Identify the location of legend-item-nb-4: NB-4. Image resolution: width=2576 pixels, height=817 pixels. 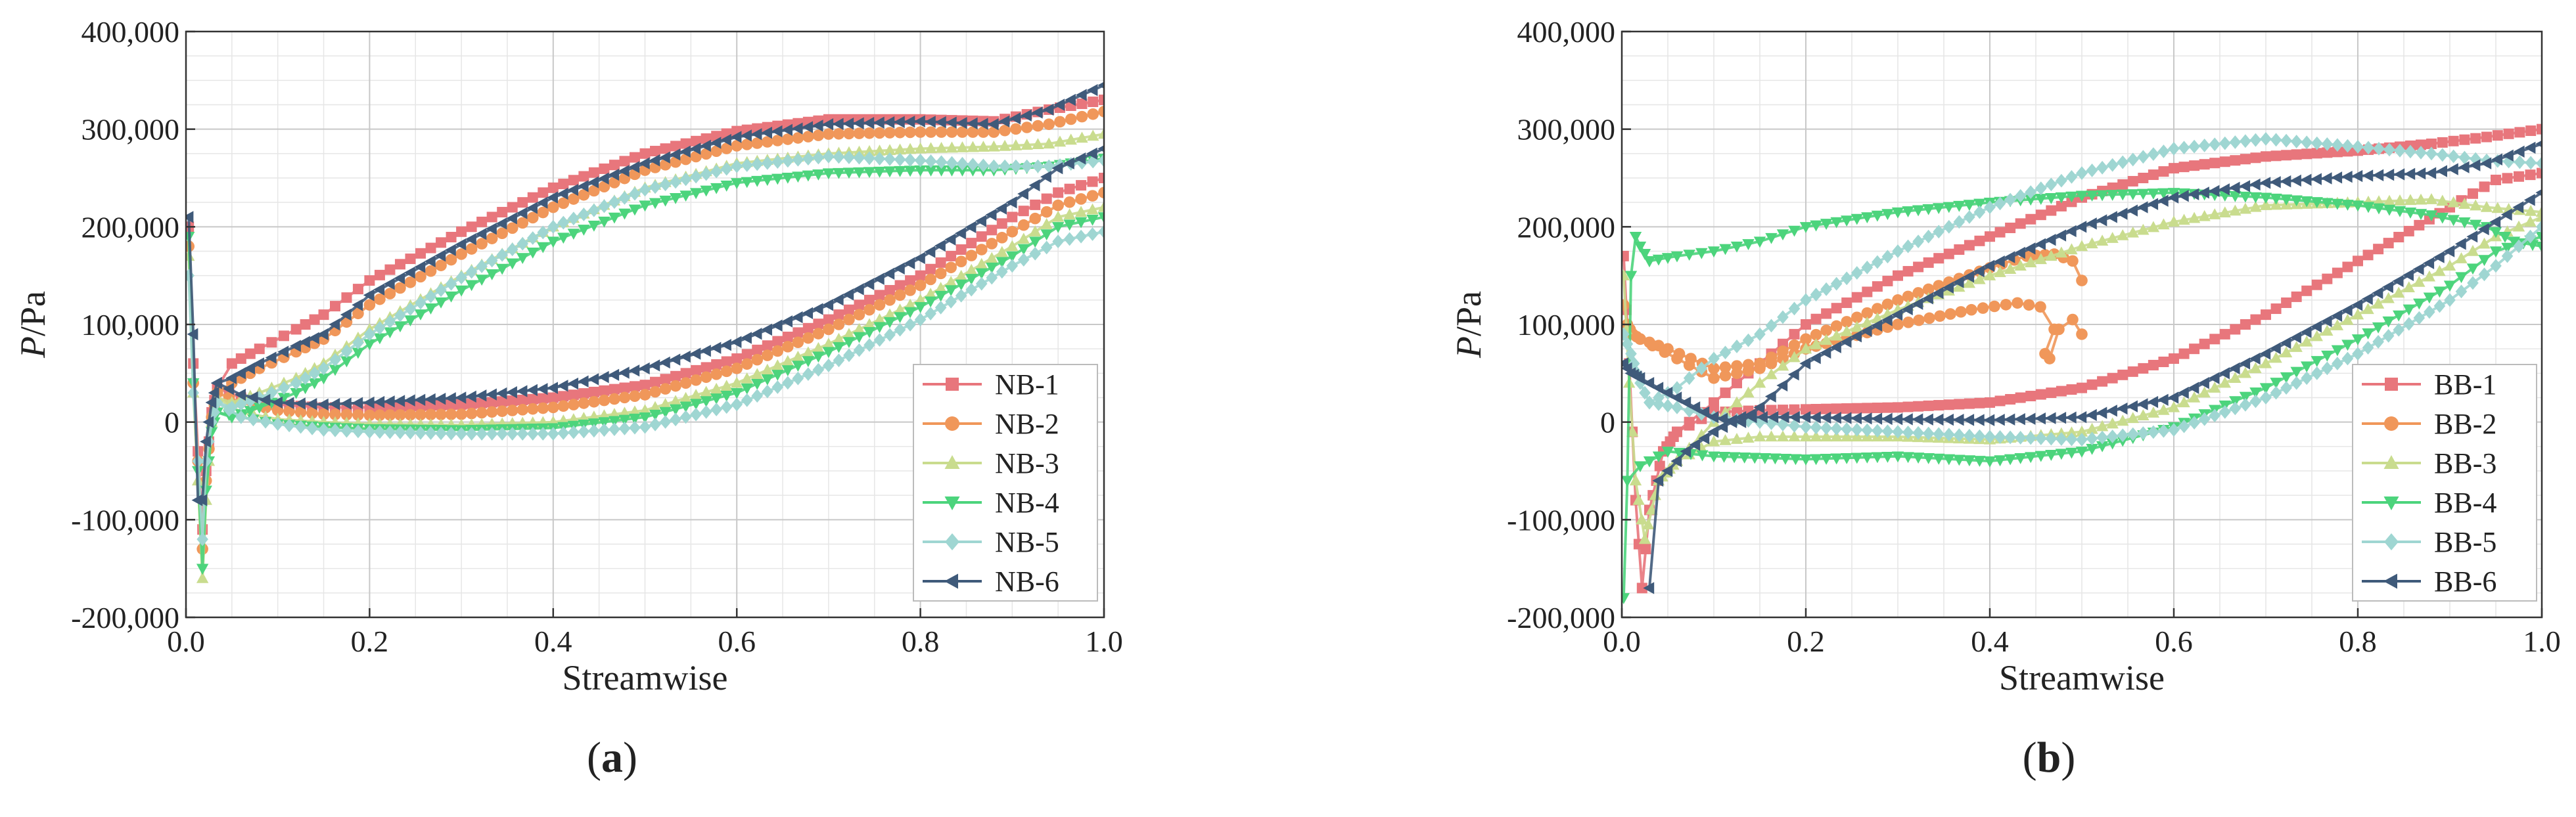
(991, 503).